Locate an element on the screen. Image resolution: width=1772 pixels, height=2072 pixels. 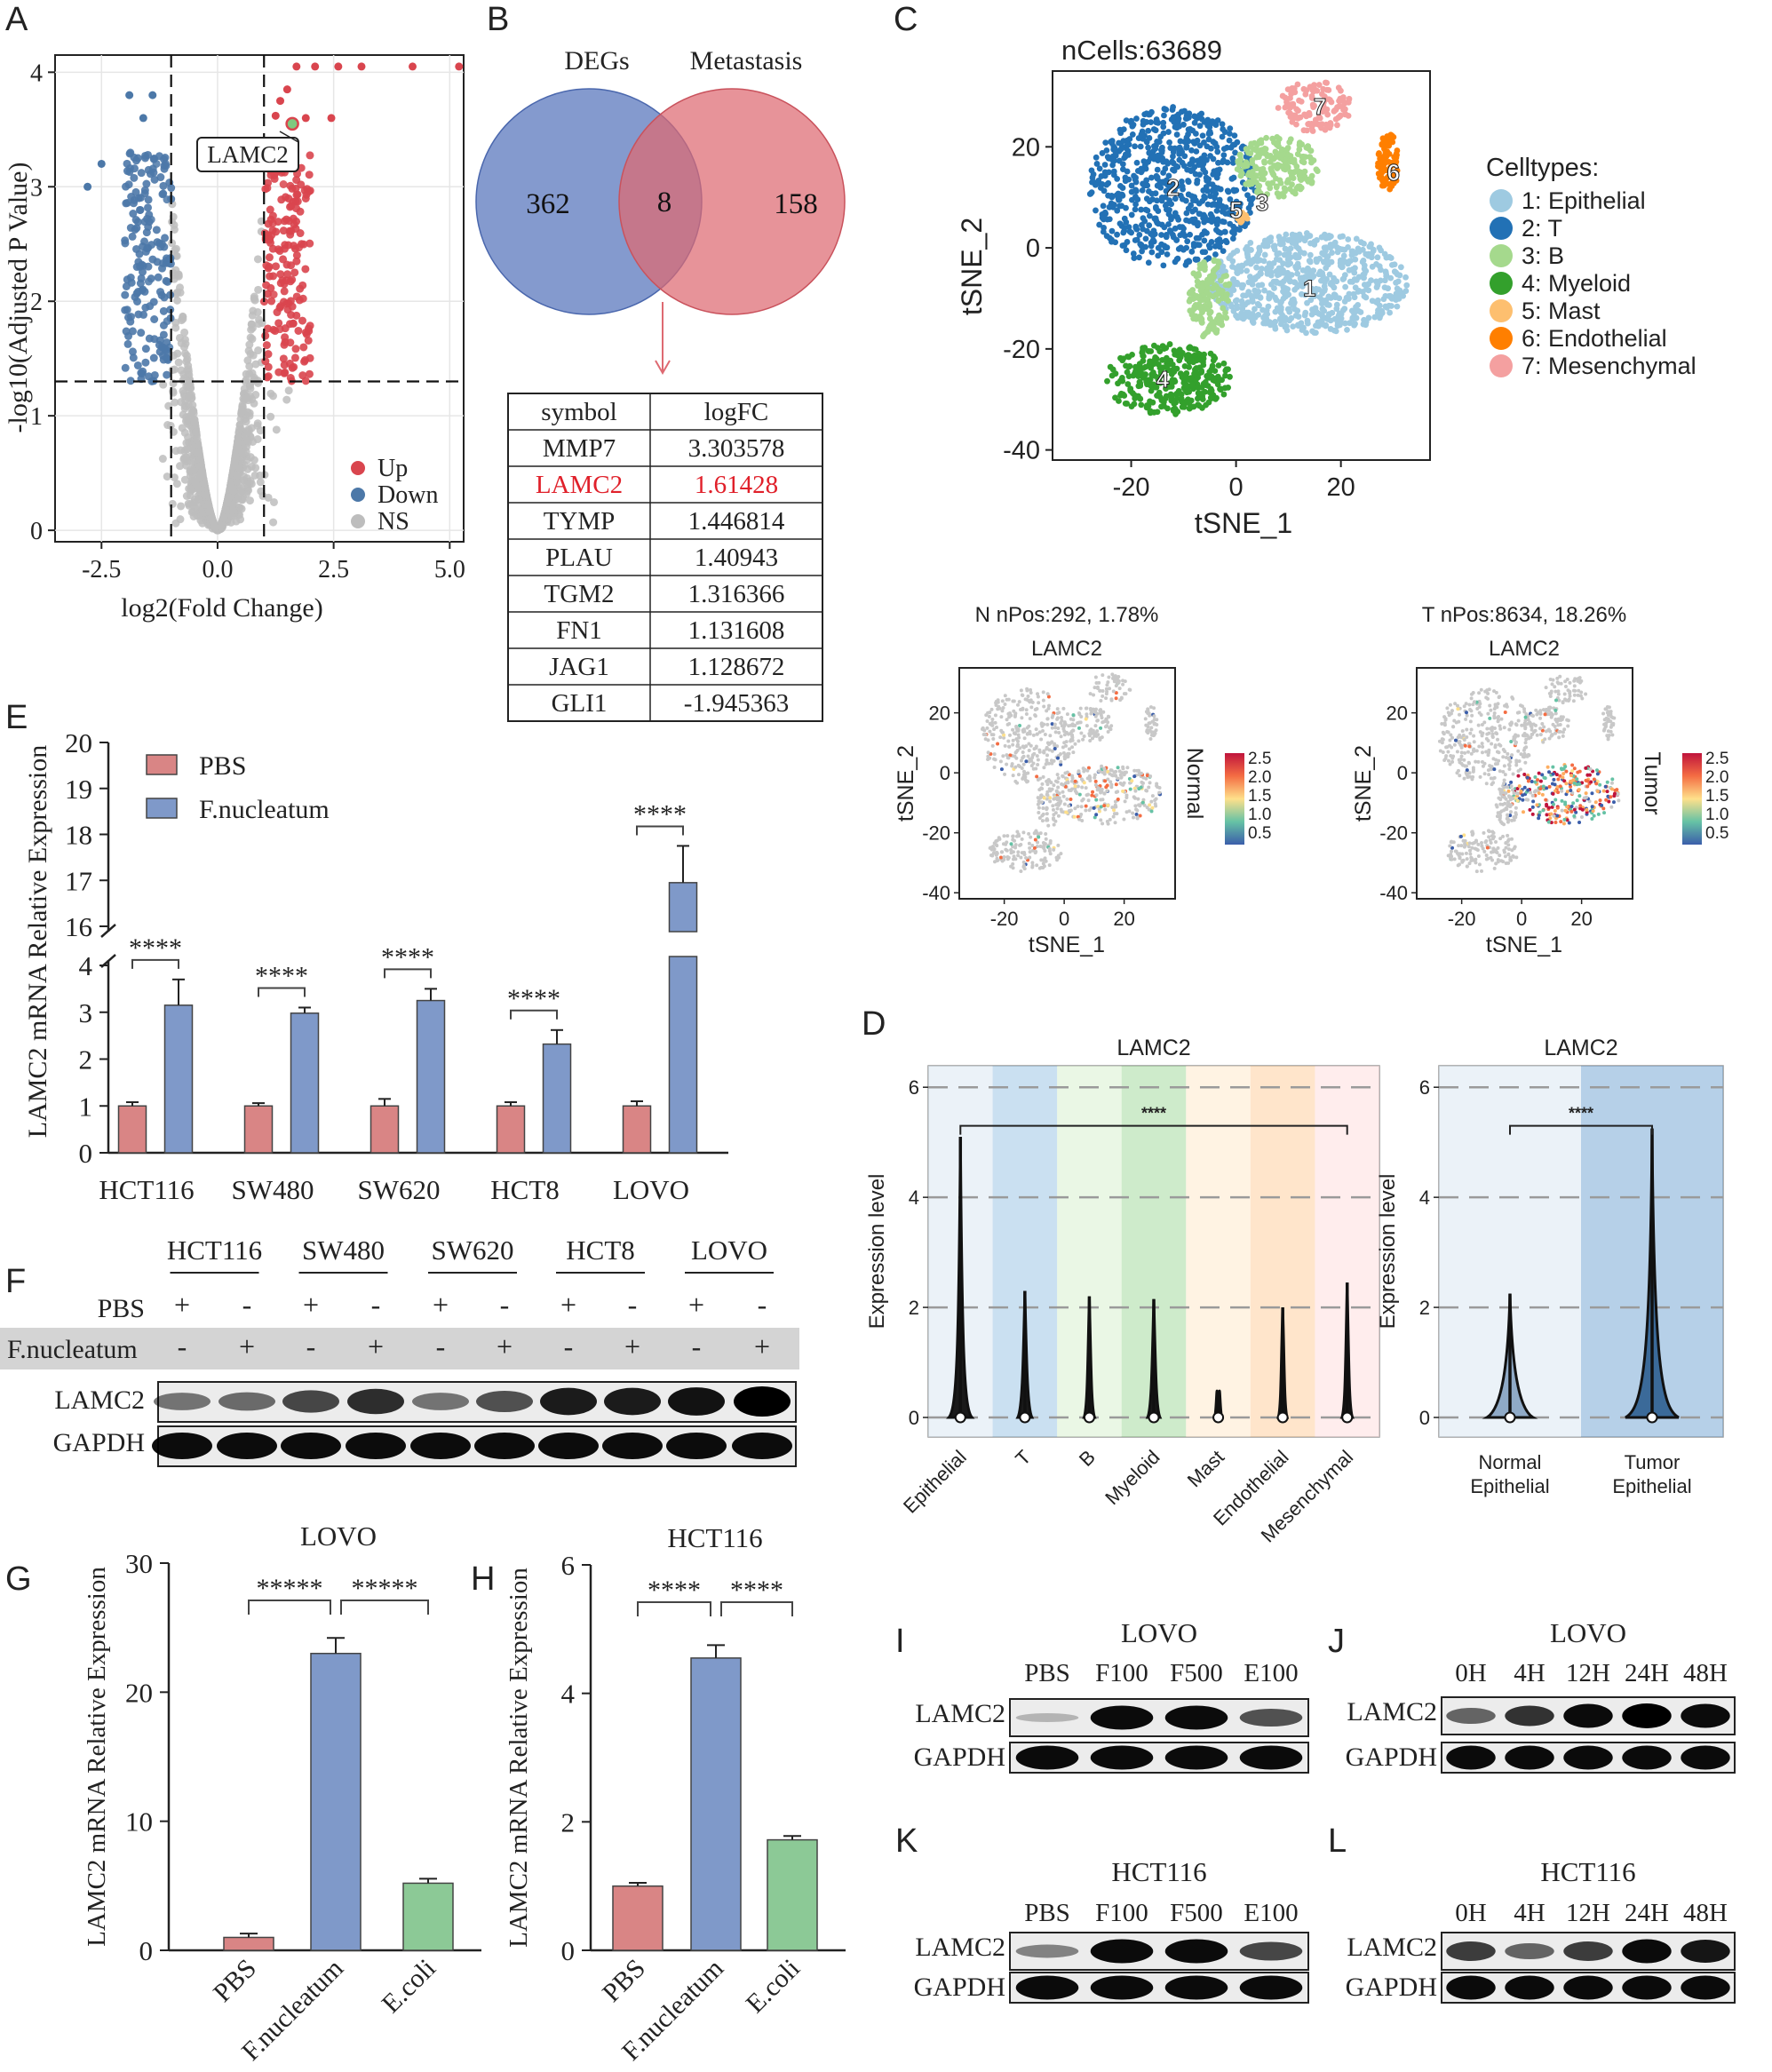
venn-left-count: 362 is located at coordinates (548, 204).